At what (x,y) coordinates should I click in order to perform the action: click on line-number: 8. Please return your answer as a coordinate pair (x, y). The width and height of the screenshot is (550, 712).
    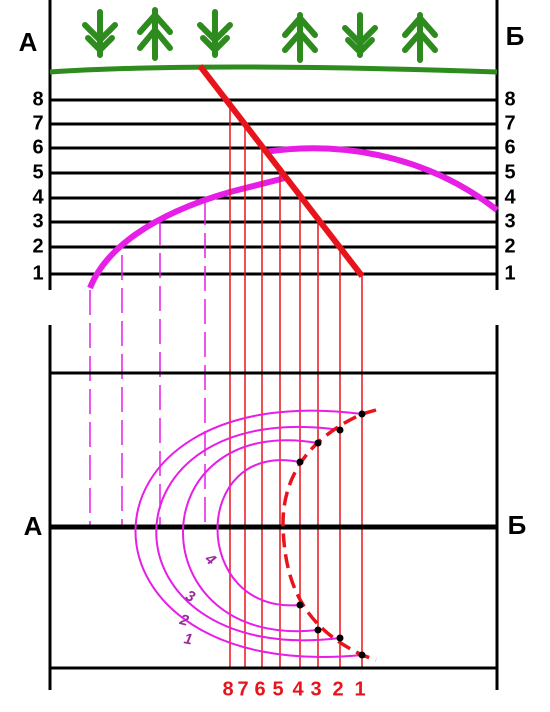
    Looking at the image, I should click on (227, 689).